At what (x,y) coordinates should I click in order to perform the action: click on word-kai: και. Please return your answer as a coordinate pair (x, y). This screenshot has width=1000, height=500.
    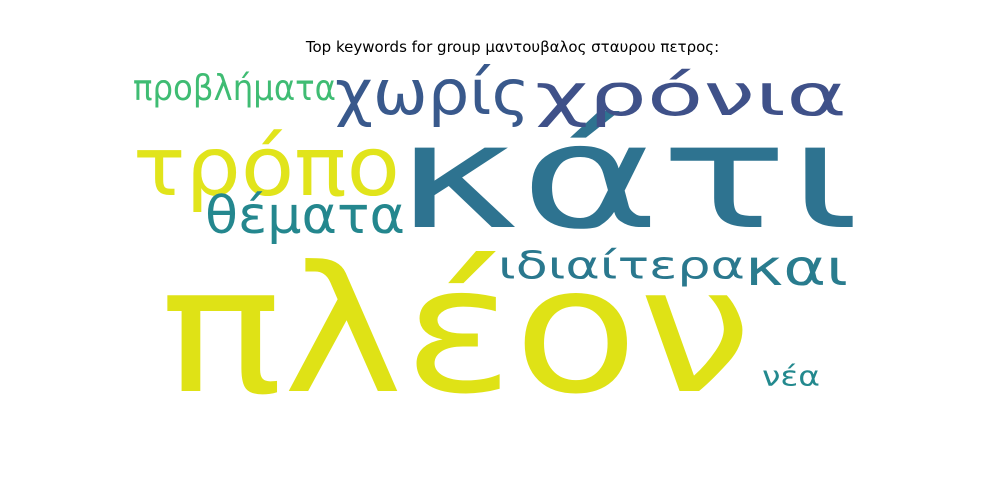
    Looking at the image, I should click on (796, 268).